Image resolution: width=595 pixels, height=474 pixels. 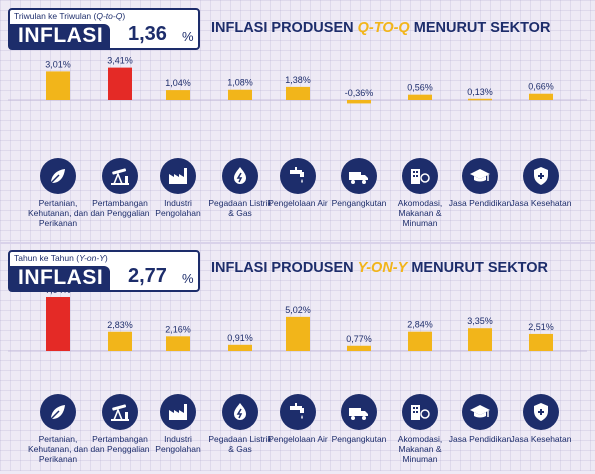 What do you see at coordinates (60, 36) in the screenshot?
I see `qtq-badge: INFLASI` at bounding box center [60, 36].